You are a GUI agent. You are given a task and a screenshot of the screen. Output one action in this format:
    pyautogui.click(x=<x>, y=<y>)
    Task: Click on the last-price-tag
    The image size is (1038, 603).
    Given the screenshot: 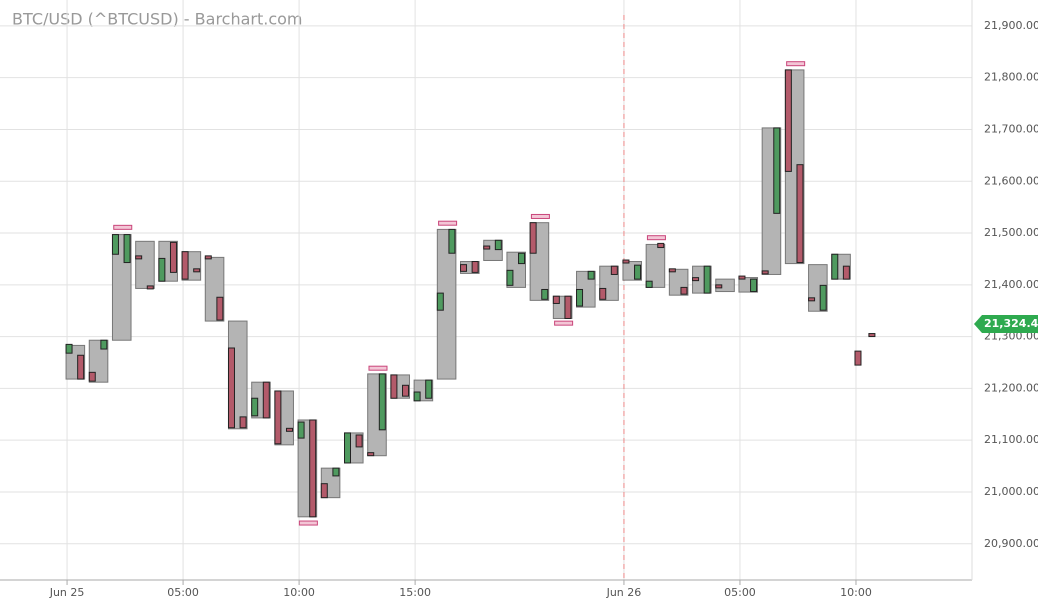 What is the action you would take?
    pyautogui.click(x=1006, y=323)
    